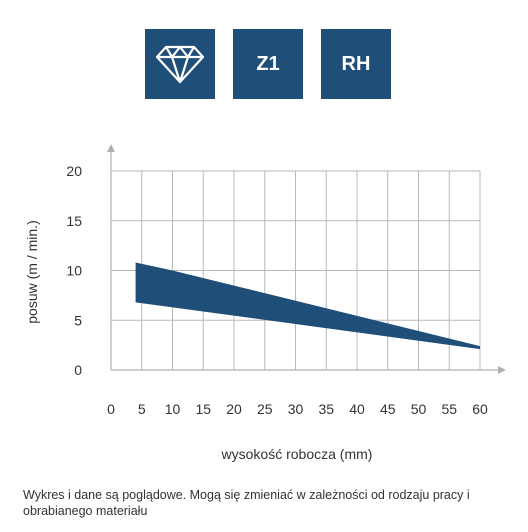  What do you see at coordinates (142, 409) in the screenshot?
I see `x-tick-label-5: 5` at bounding box center [142, 409].